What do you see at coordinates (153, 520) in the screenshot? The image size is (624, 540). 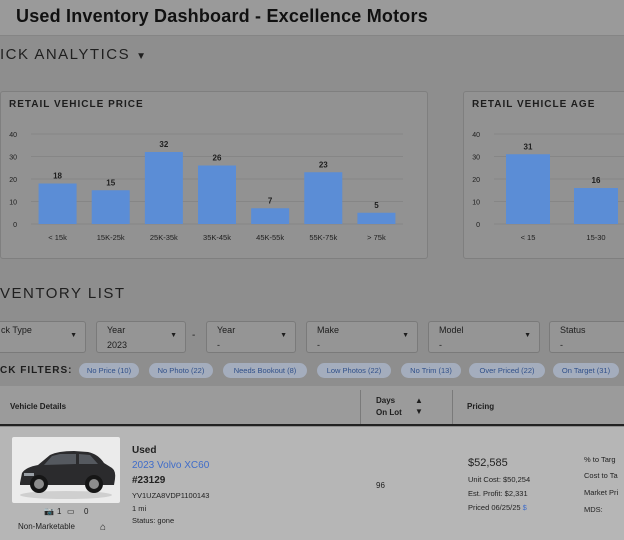 I see `vehicle-status: Status: gone` at bounding box center [153, 520].